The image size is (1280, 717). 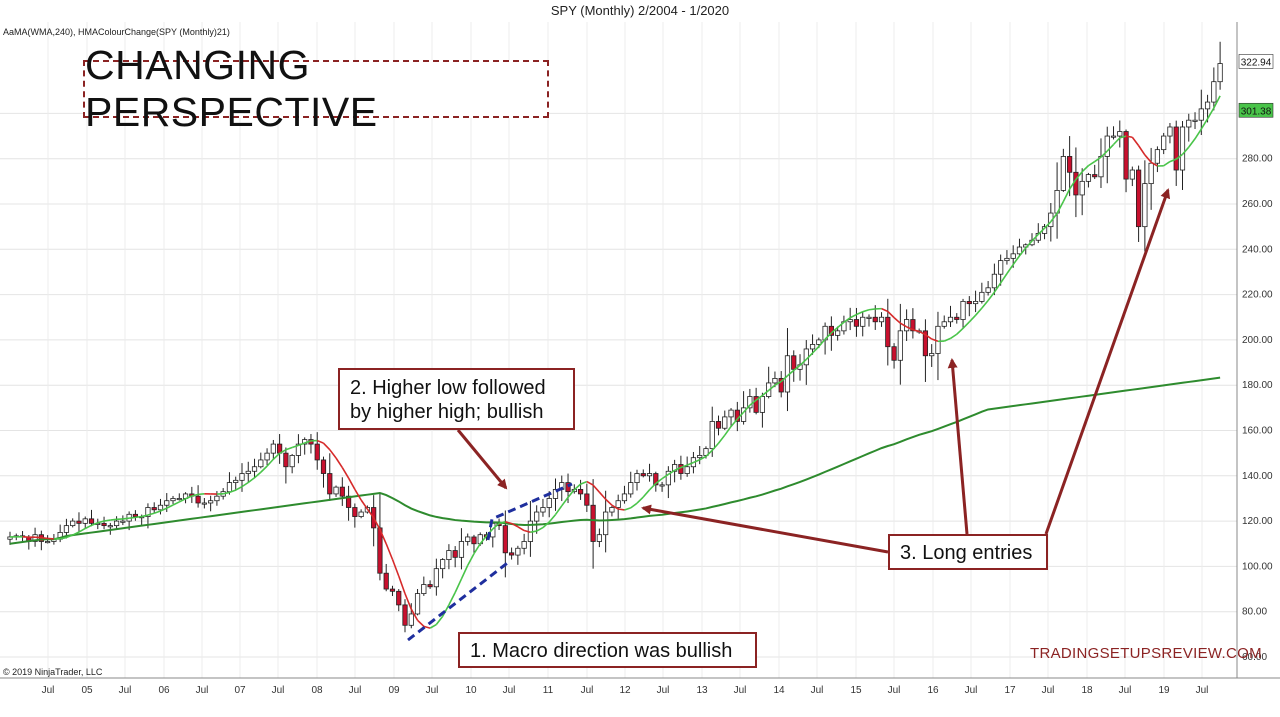 What do you see at coordinates (1164, 690) in the screenshot?
I see `x-tick-label: 19` at bounding box center [1164, 690].